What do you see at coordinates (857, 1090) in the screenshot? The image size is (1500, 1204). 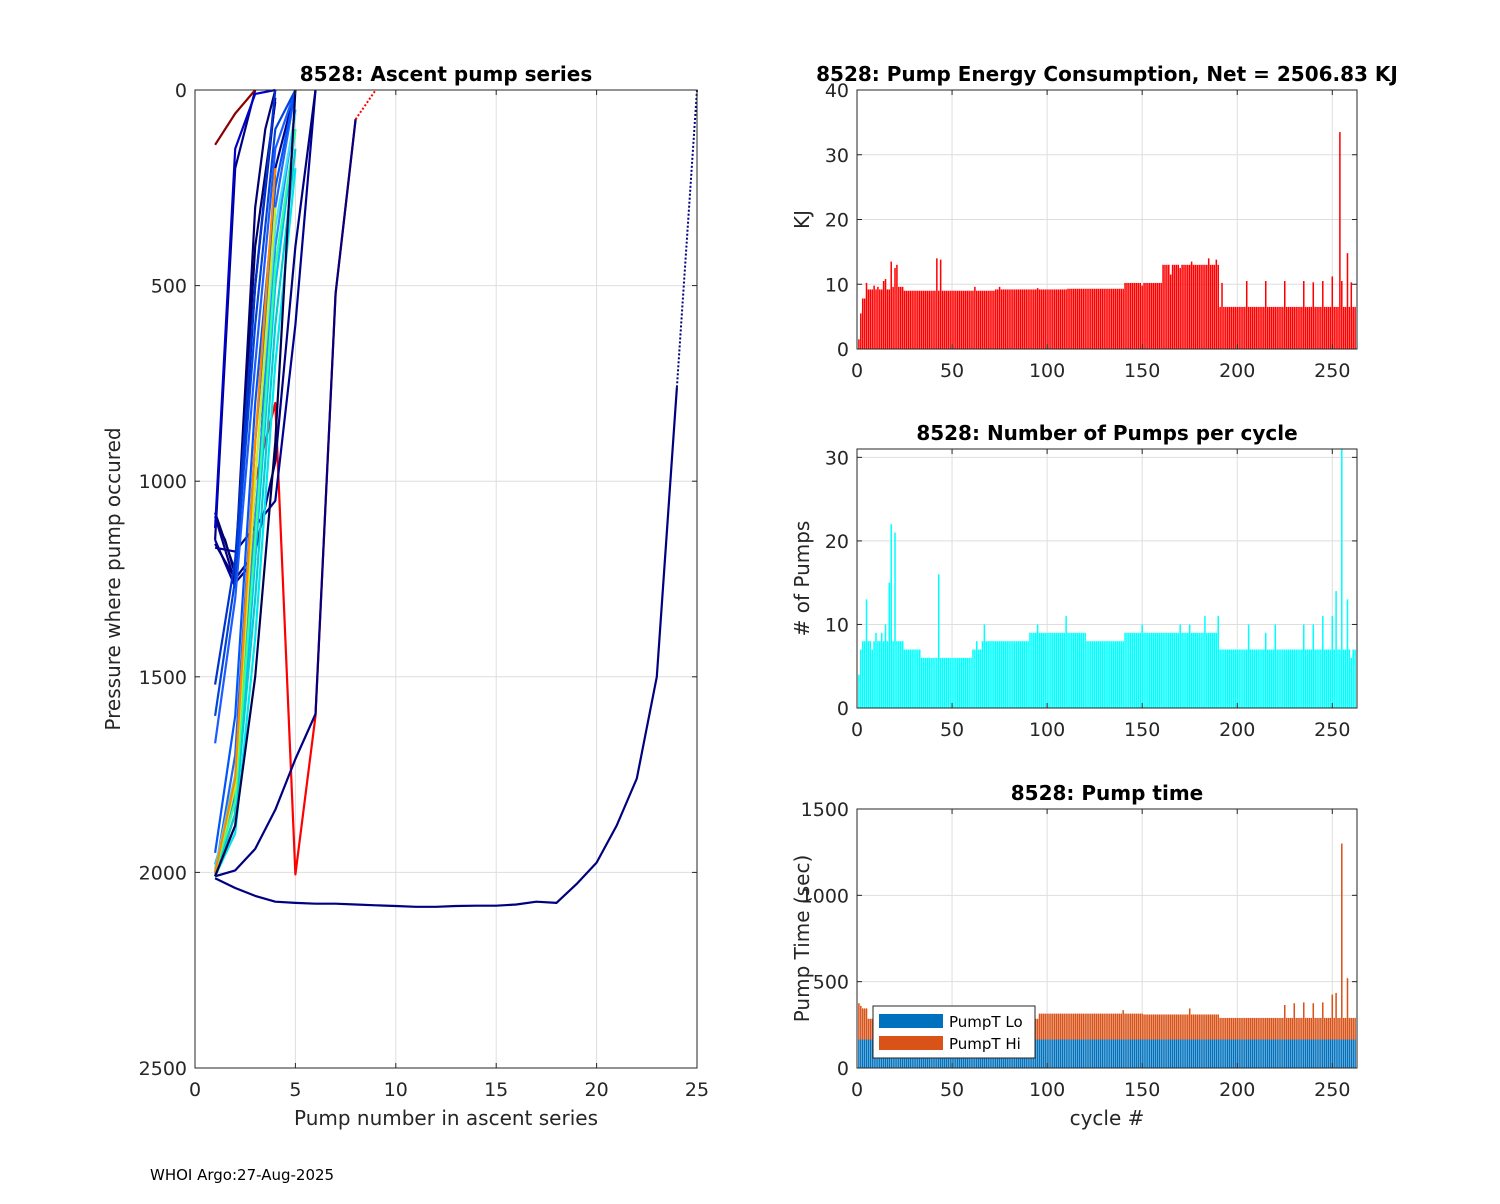 I see `x-tick-label: 0` at bounding box center [857, 1090].